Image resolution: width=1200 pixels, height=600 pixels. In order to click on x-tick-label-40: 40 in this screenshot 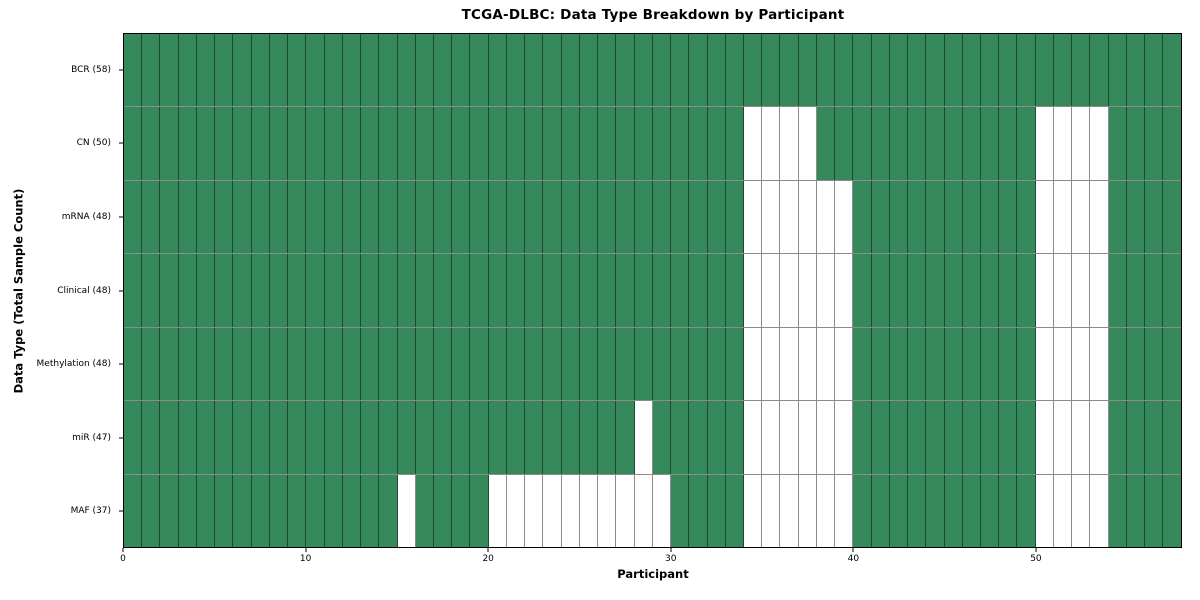, I will do `click(853, 559)`.